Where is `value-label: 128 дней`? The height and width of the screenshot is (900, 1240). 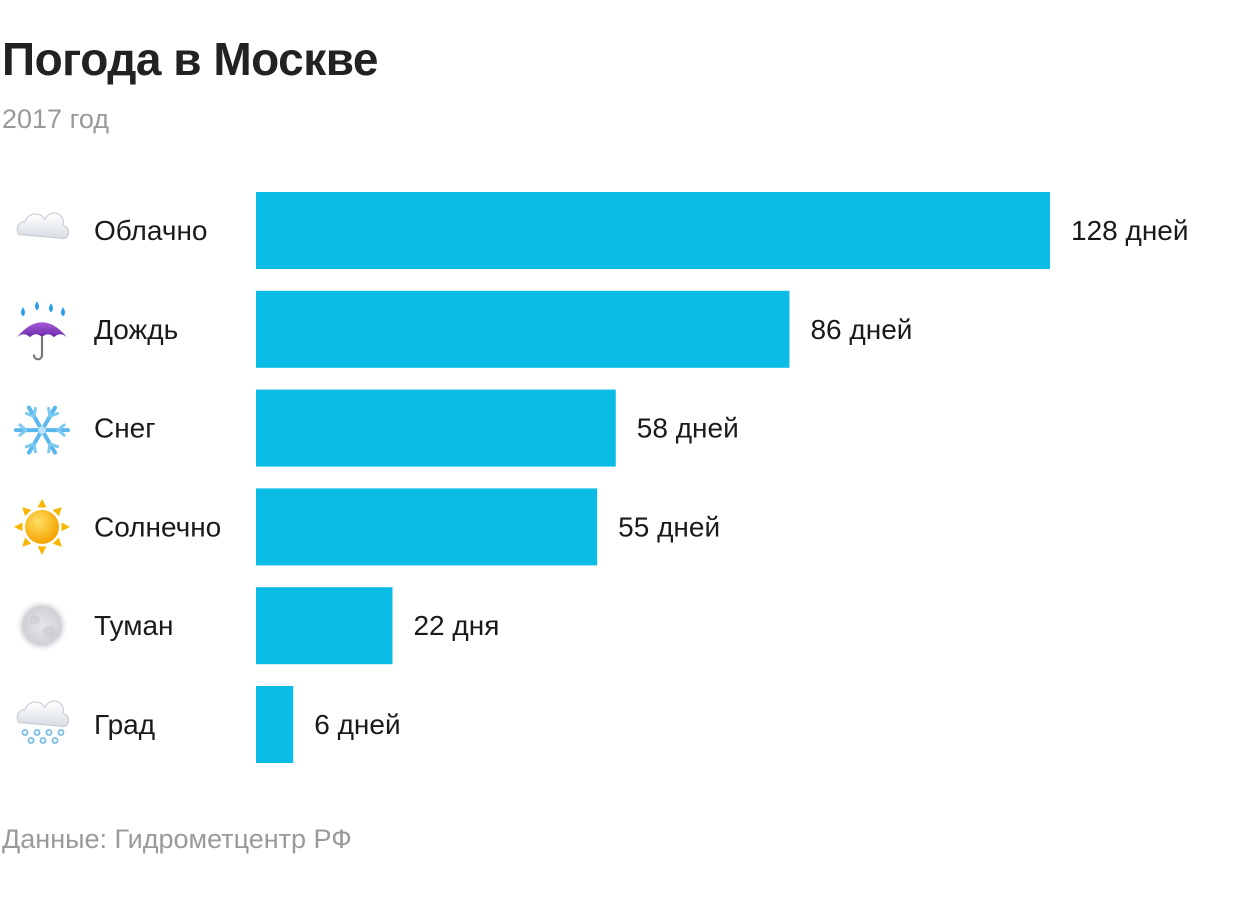 value-label: 128 дней is located at coordinates (1130, 230).